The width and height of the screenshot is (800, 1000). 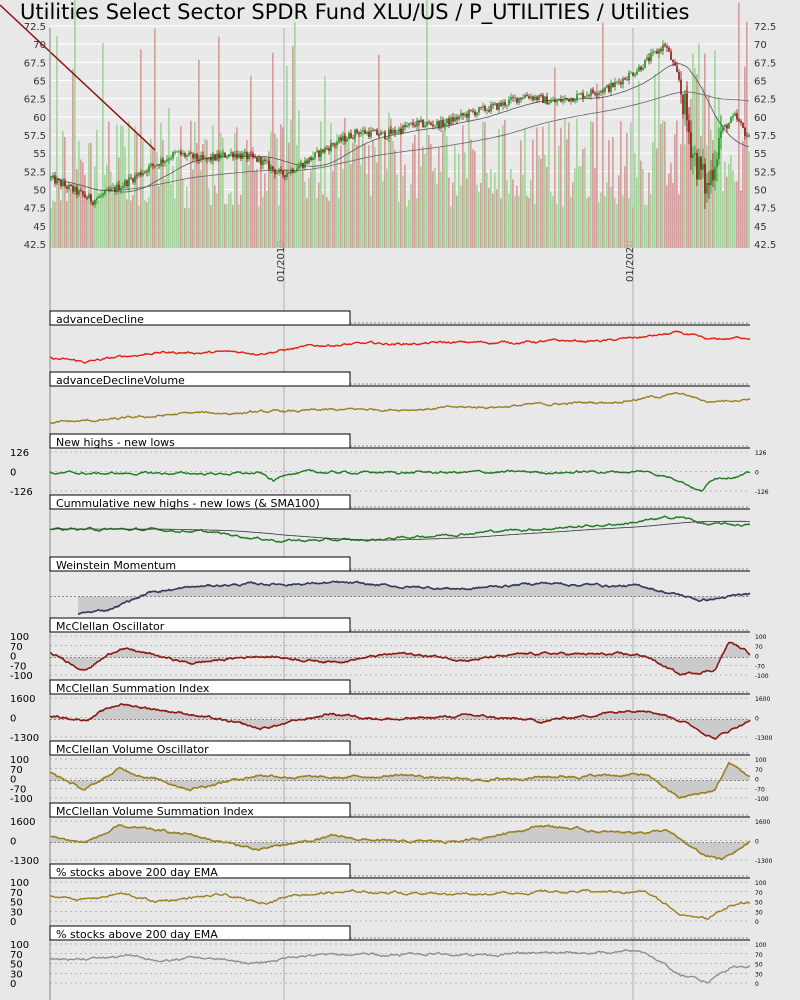 What do you see at coordinates (19, 637) in the screenshot?
I see `panel-ytick-left: 100` at bounding box center [19, 637].